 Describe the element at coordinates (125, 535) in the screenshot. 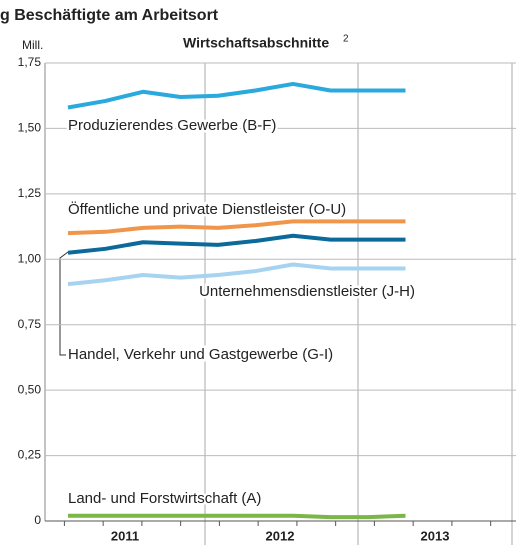

I see `year-label: 2011` at that location.